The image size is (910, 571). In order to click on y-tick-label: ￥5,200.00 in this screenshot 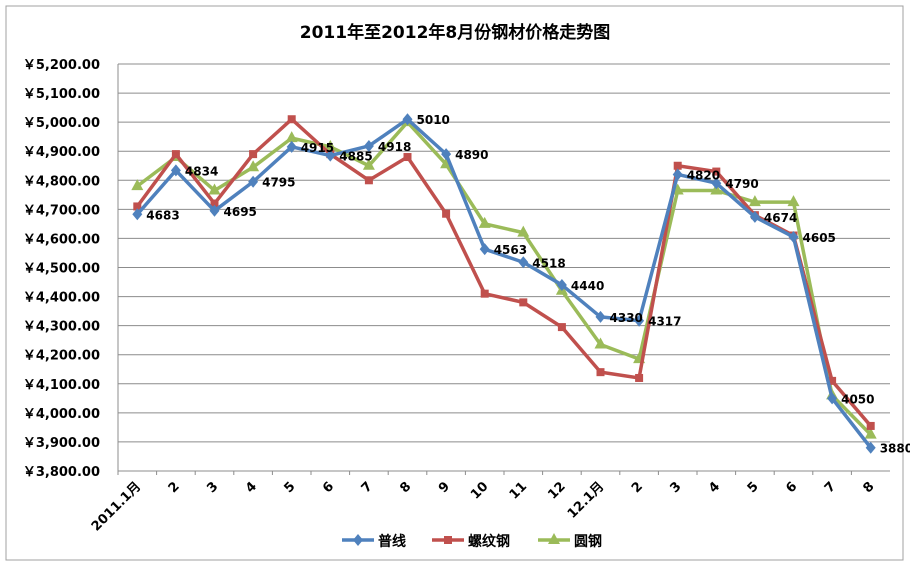, I will do `click(61, 65)`.